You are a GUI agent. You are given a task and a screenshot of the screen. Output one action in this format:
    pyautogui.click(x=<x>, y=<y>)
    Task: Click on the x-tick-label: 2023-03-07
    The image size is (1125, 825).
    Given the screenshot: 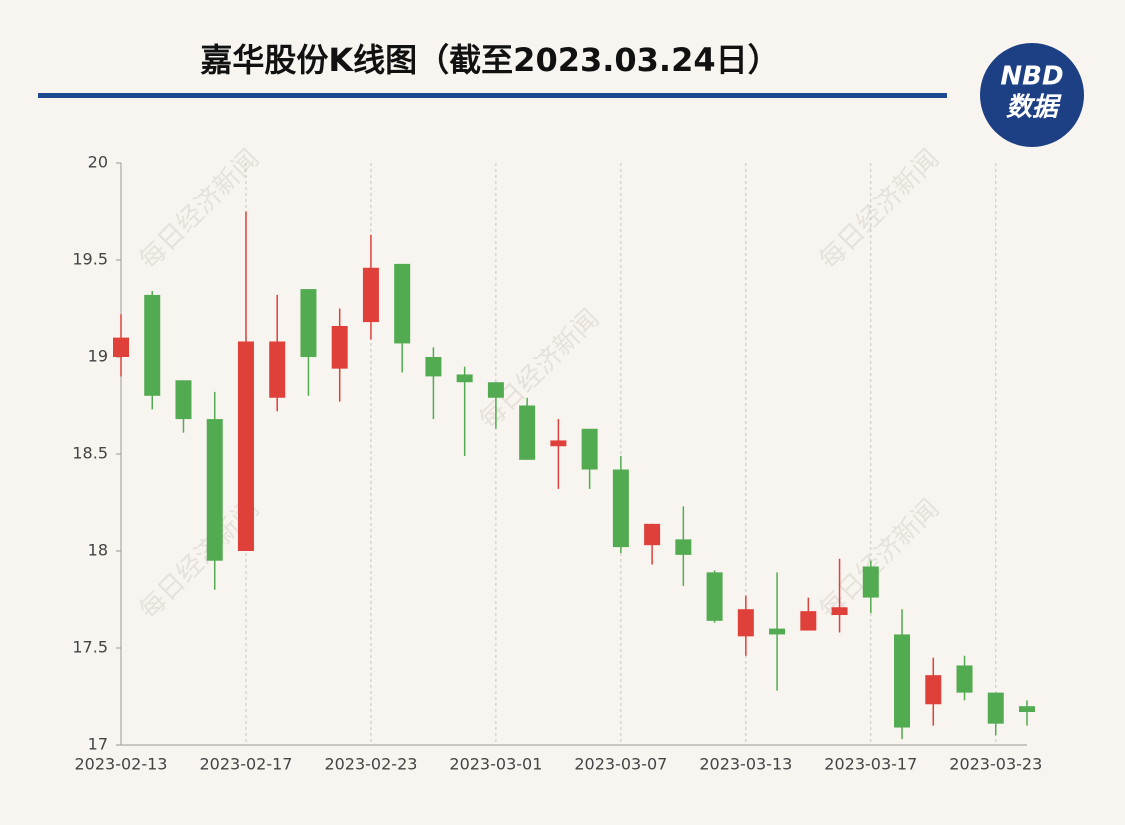 What is the action you would take?
    pyautogui.click(x=620, y=764)
    